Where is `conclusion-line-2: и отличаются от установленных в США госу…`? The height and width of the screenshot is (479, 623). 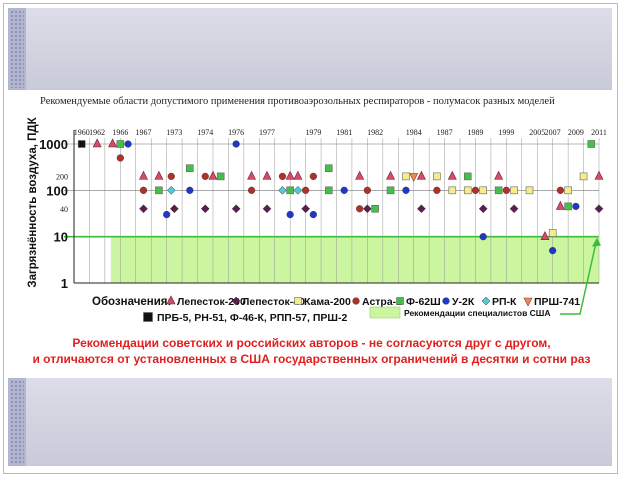 conclusion-line-2: и отличаются от установленных в США госу… is located at coordinates (311, 359).